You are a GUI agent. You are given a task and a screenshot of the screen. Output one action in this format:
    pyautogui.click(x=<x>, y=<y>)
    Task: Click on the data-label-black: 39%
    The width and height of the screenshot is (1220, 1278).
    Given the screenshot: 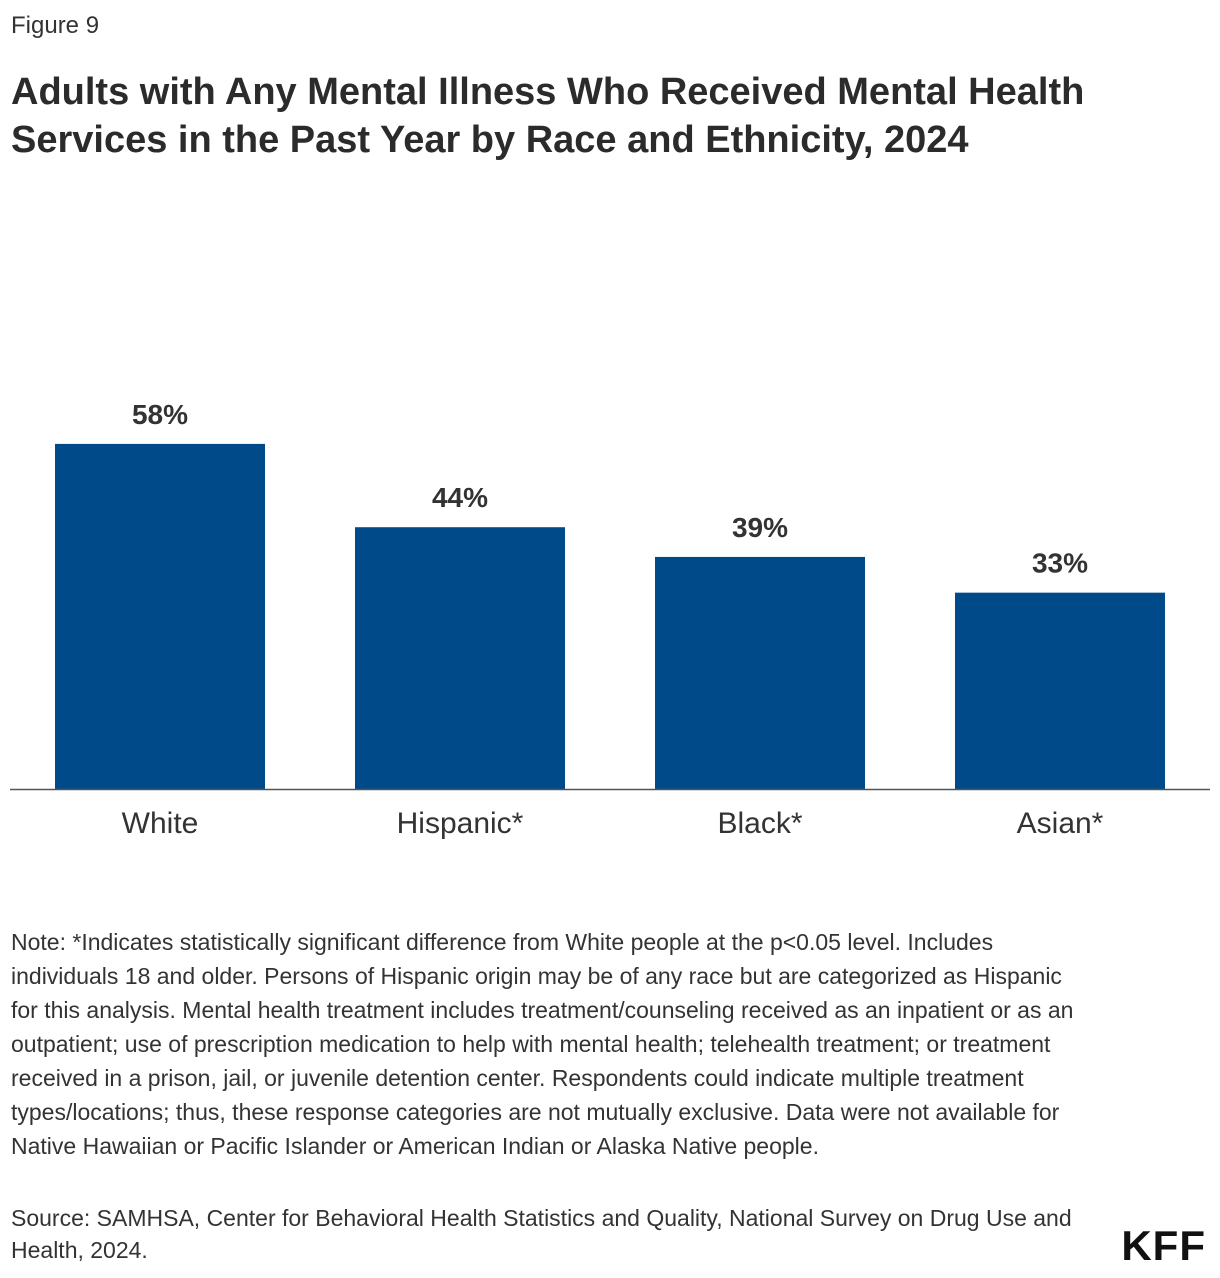 What is the action you would take?
    pyautogui.click(x=760, y=527)
    